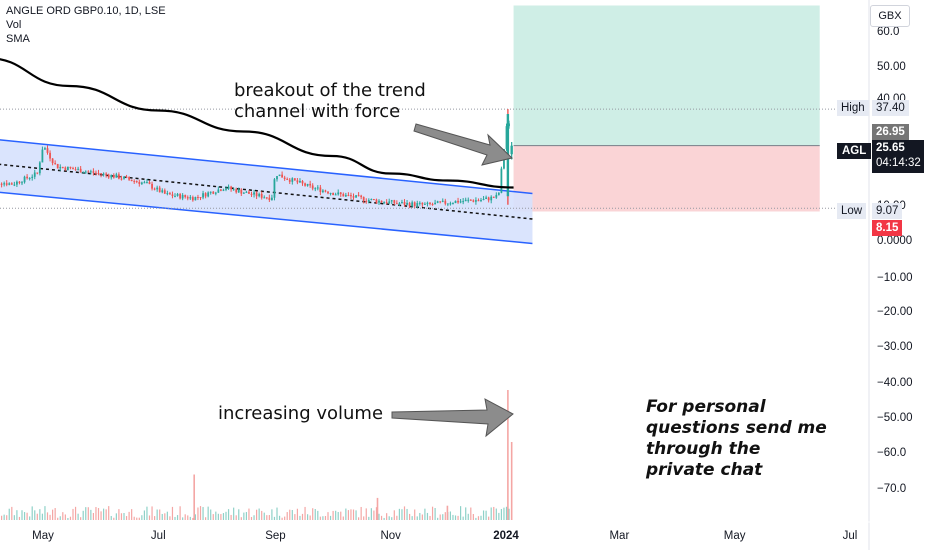 Image resolution: width=932 pixels, height=550 pixels. I want to click on sma-indicator-label: SMA, so click(18, 39).